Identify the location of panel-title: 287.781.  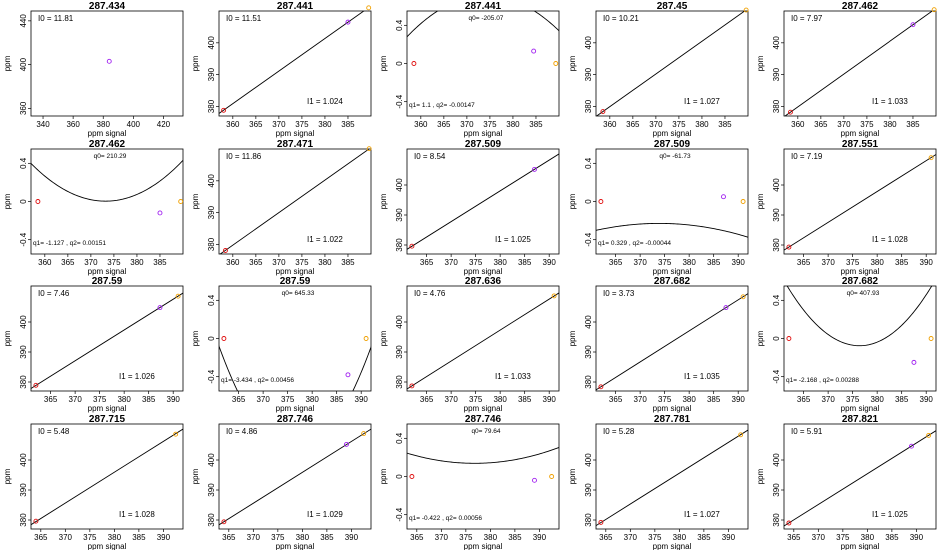
(672, 419).